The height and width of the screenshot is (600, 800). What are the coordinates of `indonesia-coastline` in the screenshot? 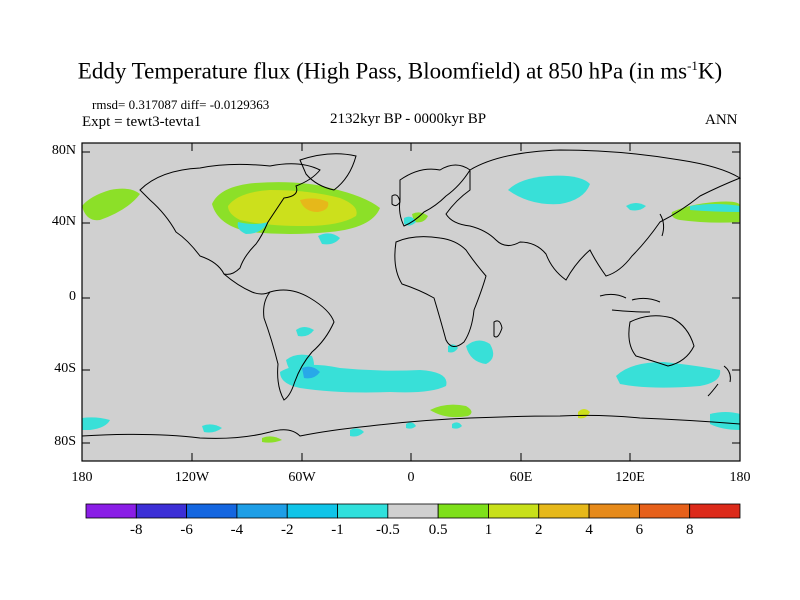 It's located at (630, 303).